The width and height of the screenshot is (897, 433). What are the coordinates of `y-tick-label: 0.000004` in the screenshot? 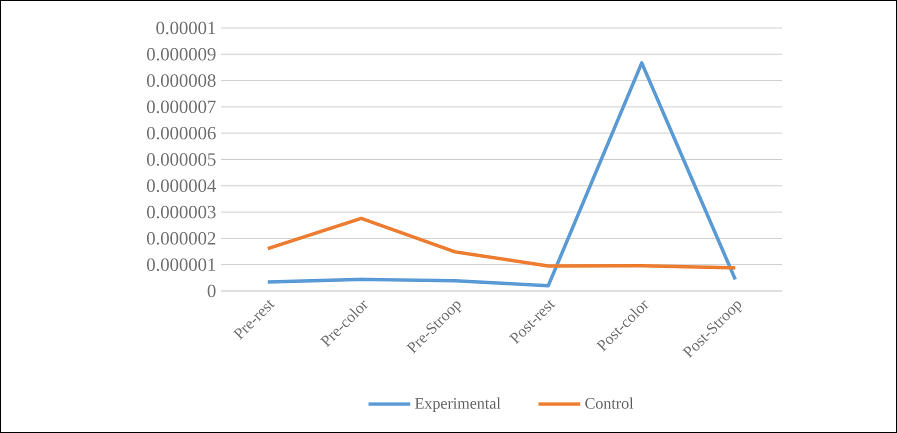 It's located at (181, 185).